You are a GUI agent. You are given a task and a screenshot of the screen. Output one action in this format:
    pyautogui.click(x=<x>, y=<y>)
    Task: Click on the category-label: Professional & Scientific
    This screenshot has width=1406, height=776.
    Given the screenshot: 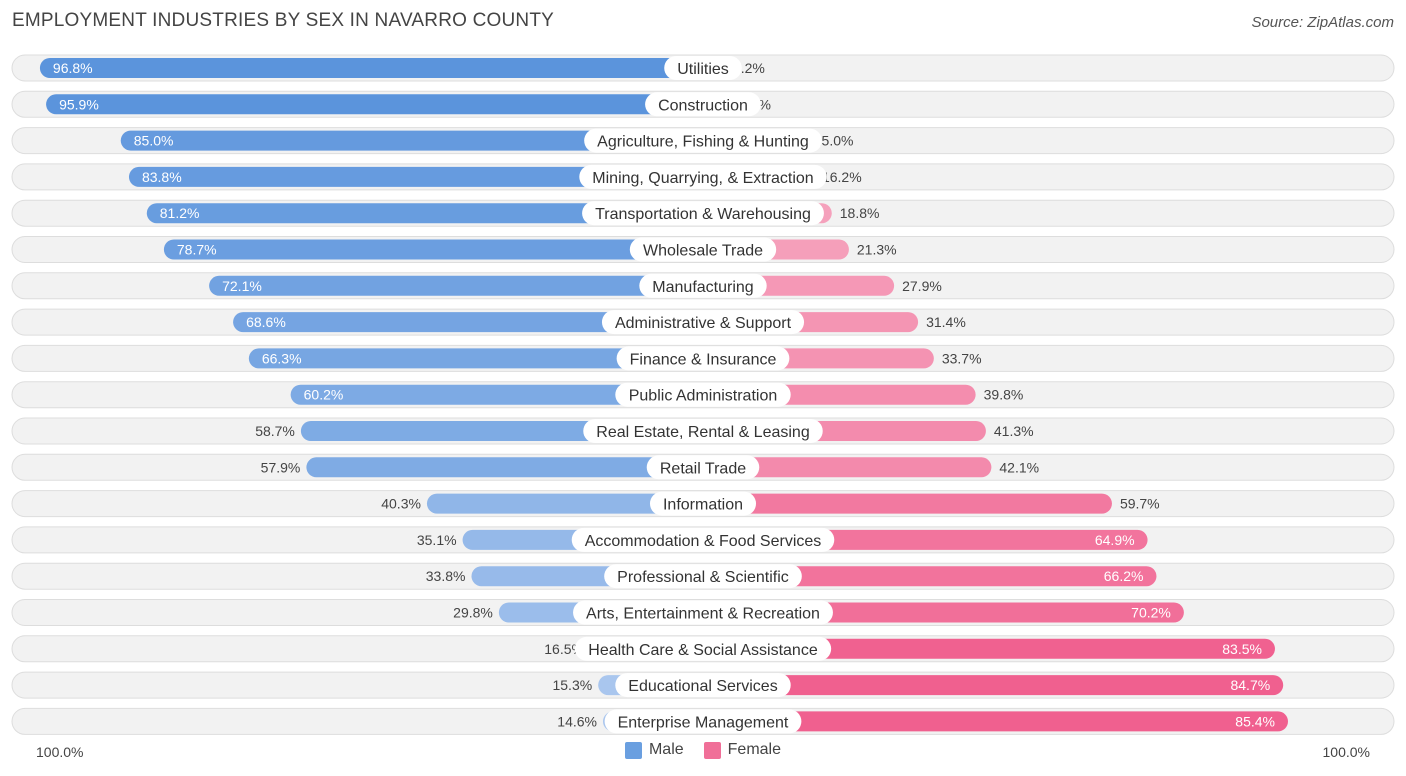 What is the action you would take?
    pyautogui.click(x=703, y=577)
    